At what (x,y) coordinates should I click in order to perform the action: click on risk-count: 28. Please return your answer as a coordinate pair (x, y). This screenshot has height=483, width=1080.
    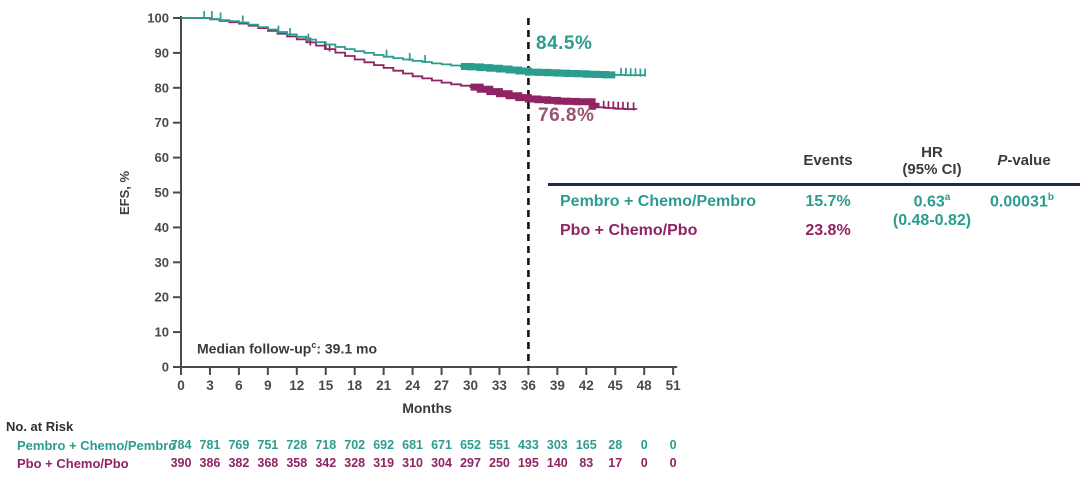
    Looking at the image, I should click on (615, 445).